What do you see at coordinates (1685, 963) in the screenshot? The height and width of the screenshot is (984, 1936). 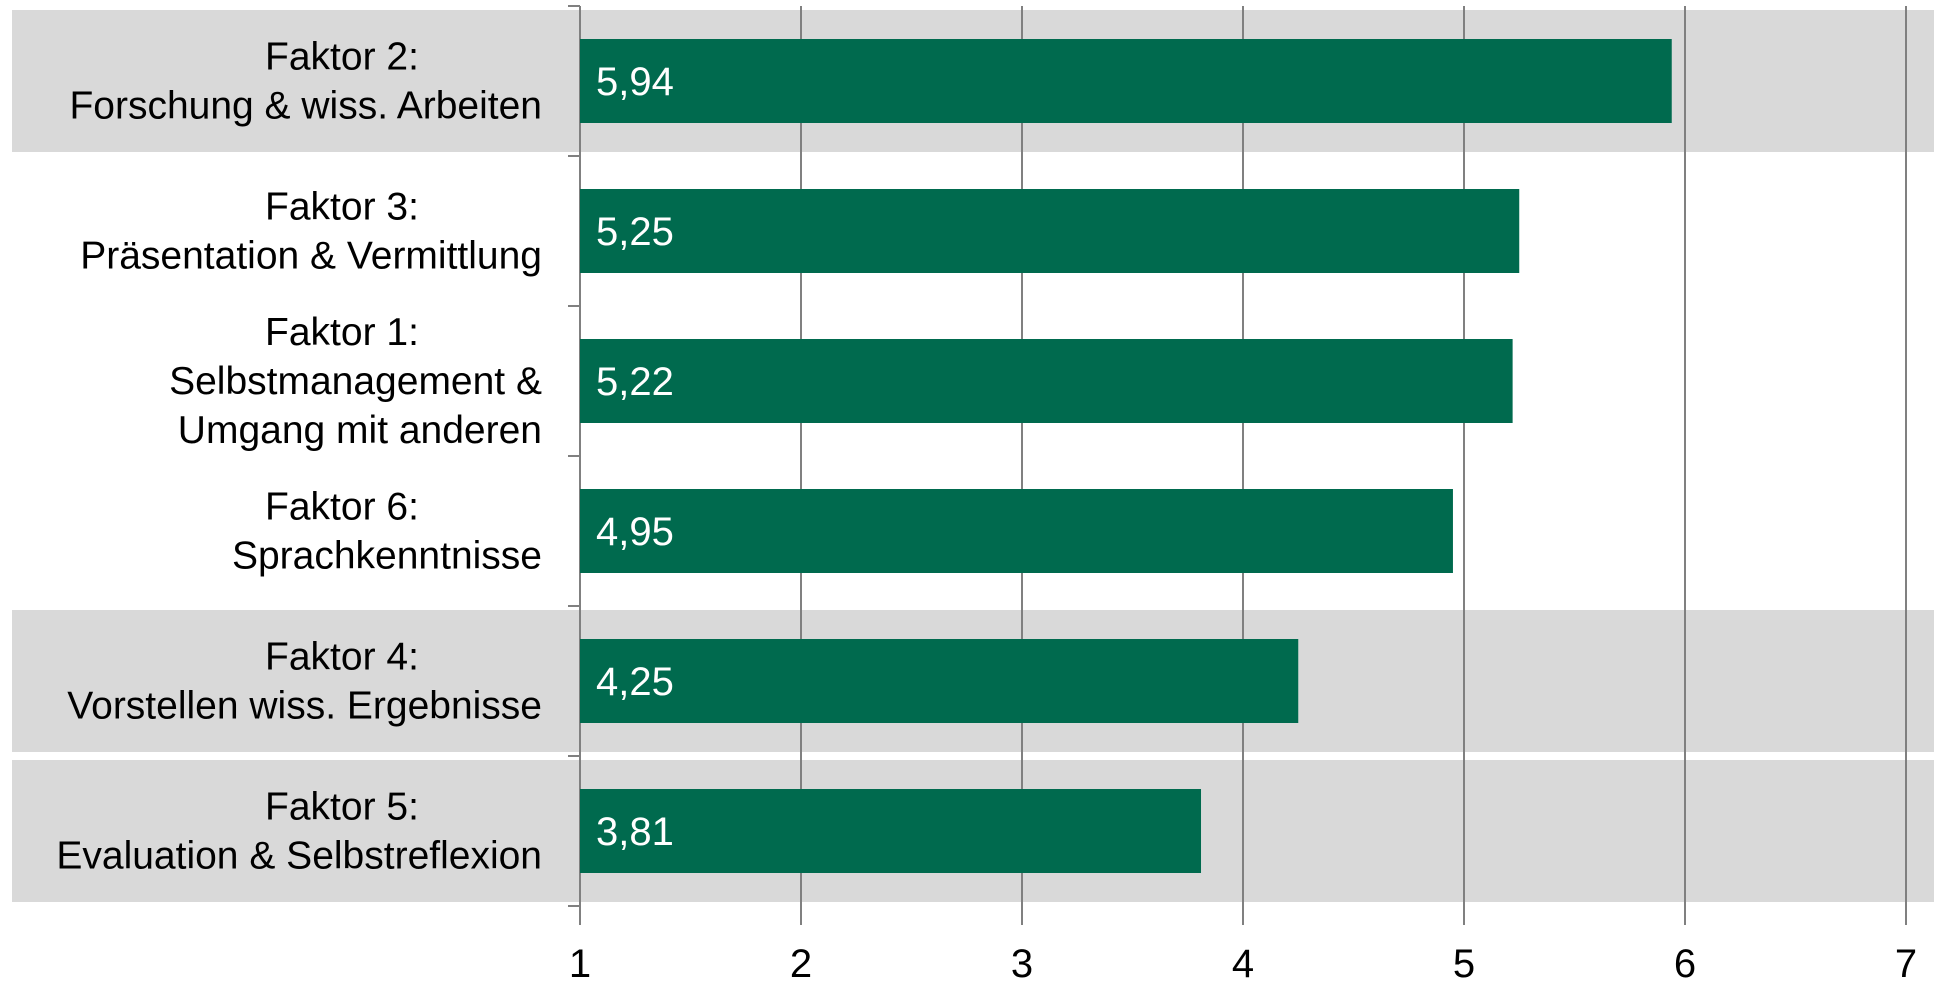 I see `x-tick-label: 6` at bounding box center [1685, 963].